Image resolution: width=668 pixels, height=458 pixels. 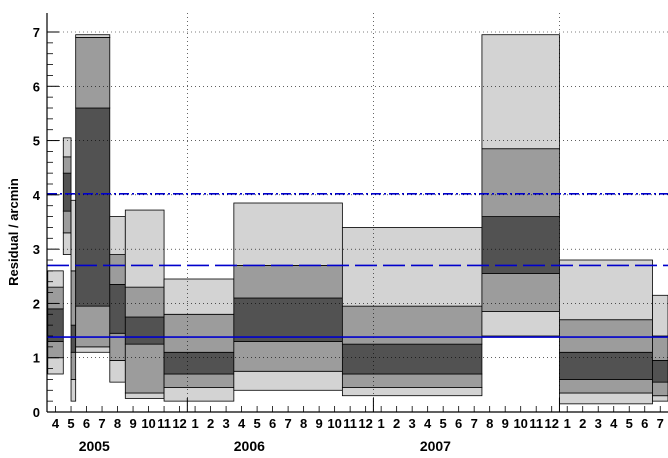 I want to click on x-tick-label-15: 7, so click(x=287, y=423).